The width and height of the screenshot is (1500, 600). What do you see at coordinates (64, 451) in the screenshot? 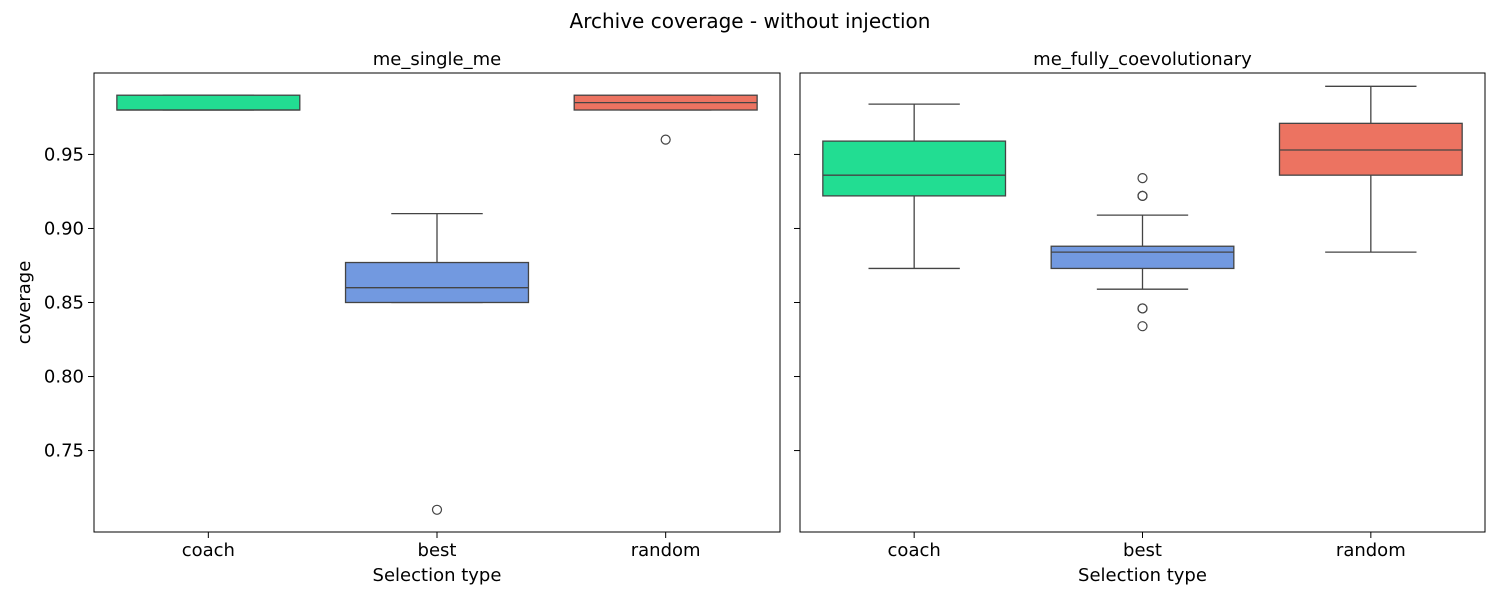
I see `y-tick-label: 0.75` at bounding box center [64, 451].